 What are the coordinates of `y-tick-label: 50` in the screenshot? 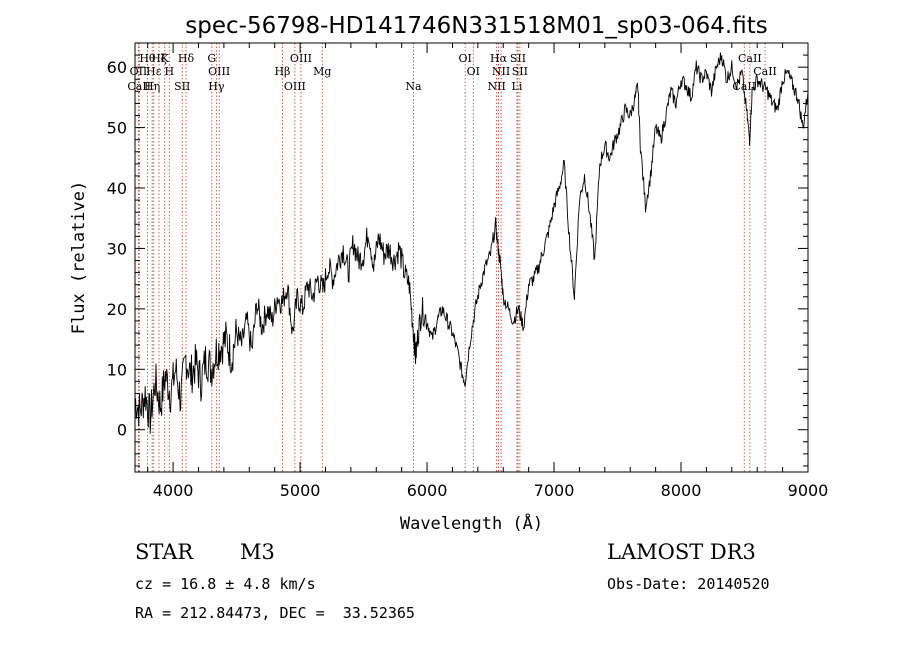 It's located at (117, 128).